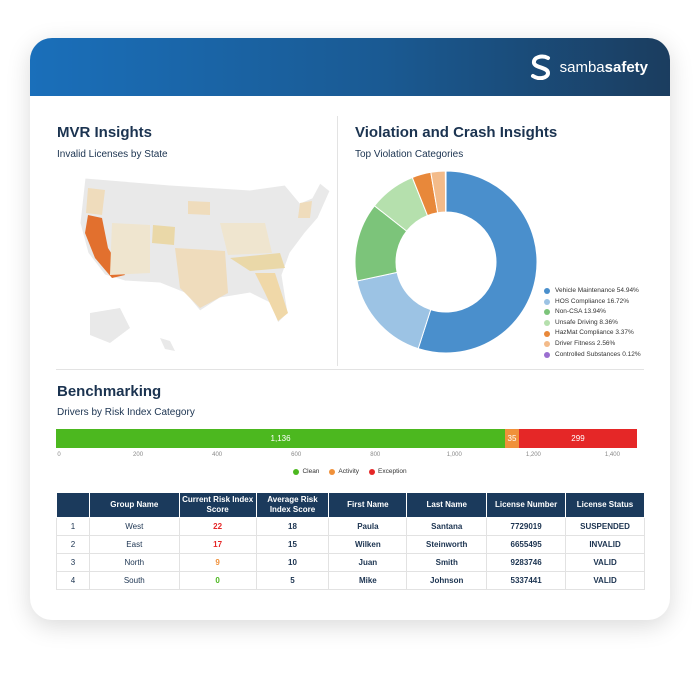 The image size is (700, 700). I want to click on state-midwest, so click(246, 239).